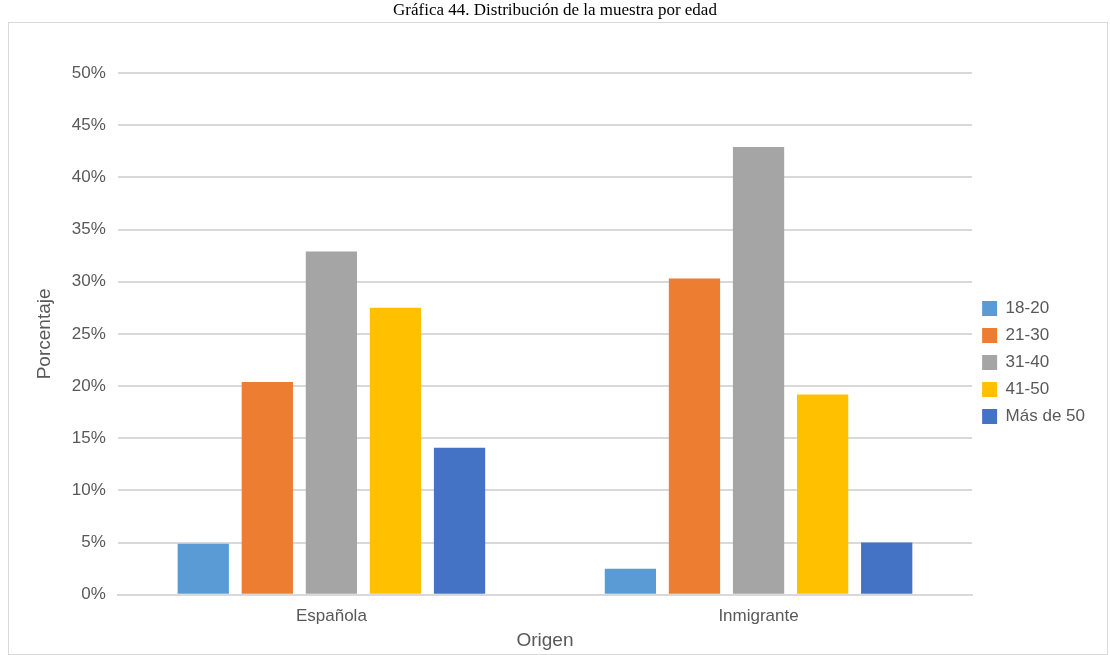  Describe the element at coordinates (43, 334) in the screenshot. I see `y-axis-title: Porcentaje` at that location.